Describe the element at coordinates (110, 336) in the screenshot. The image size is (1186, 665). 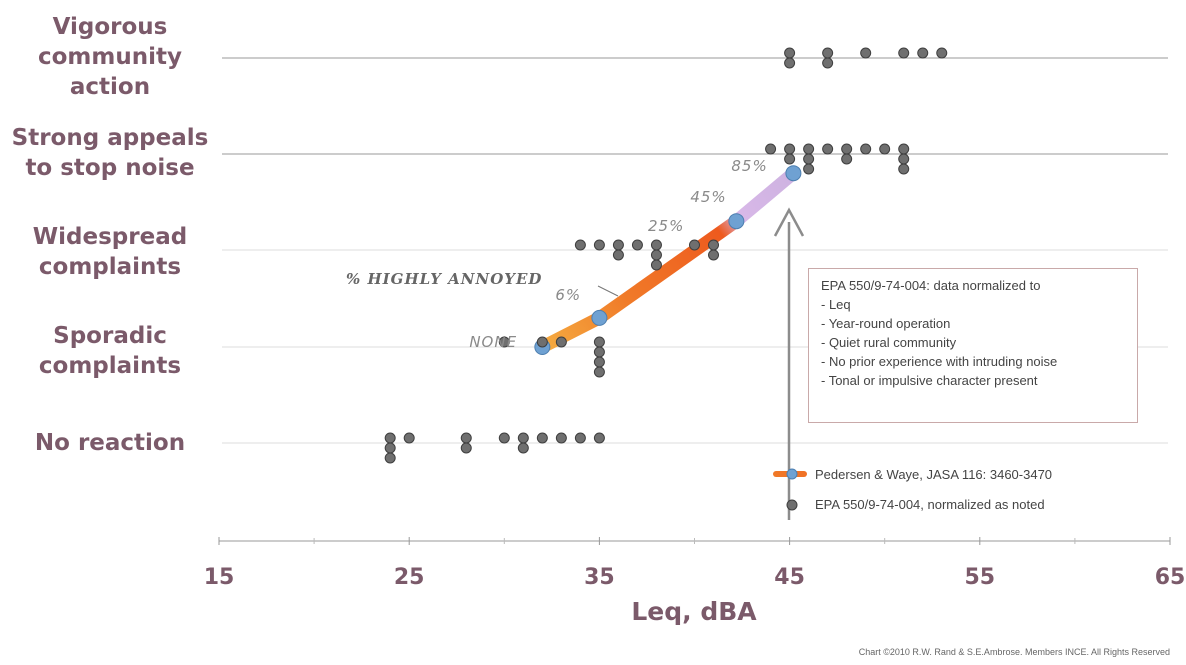
I see `y-label-line: Sporadic` at that location.